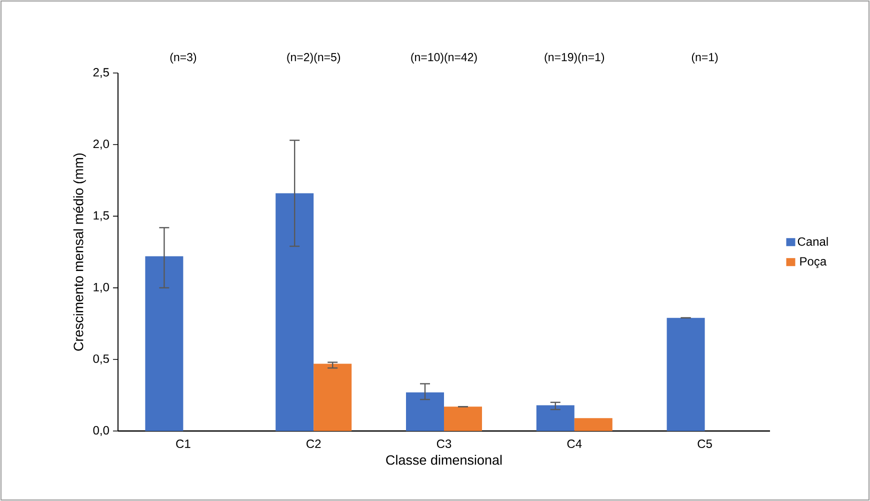  What do you see at coordinates (813, 262) in the screenshot?
I see `legend-label: Poça` at bounding box center [813, 262].